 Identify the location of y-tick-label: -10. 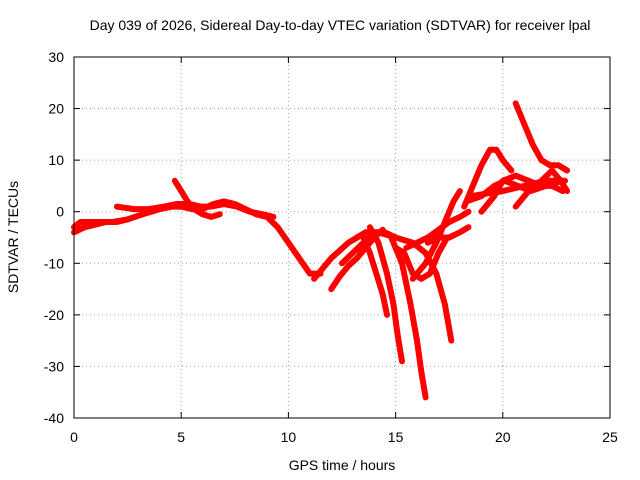
(54, 263).